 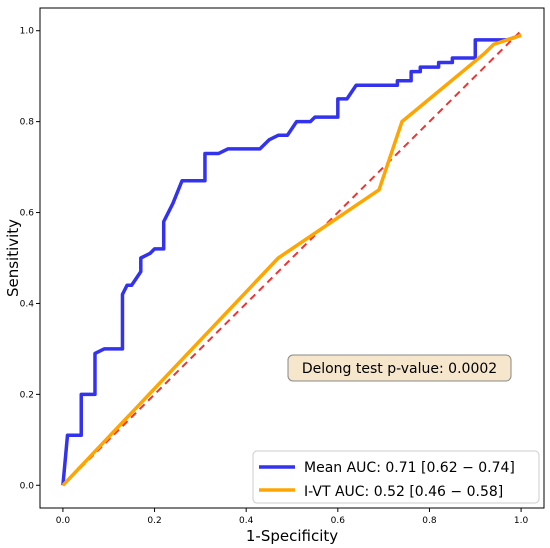 I want to click on x-tick-label: 0.8, so click(x=429, y=521).